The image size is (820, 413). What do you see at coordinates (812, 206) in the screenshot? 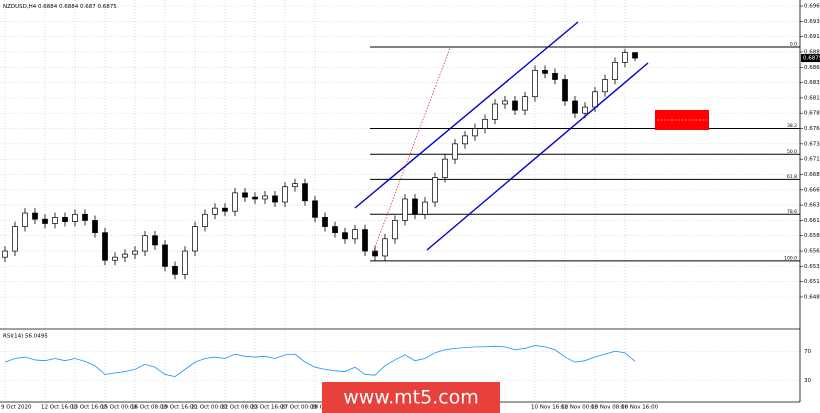
I see `y-tick-label: 0.6635` at bounding box center [812, 206].